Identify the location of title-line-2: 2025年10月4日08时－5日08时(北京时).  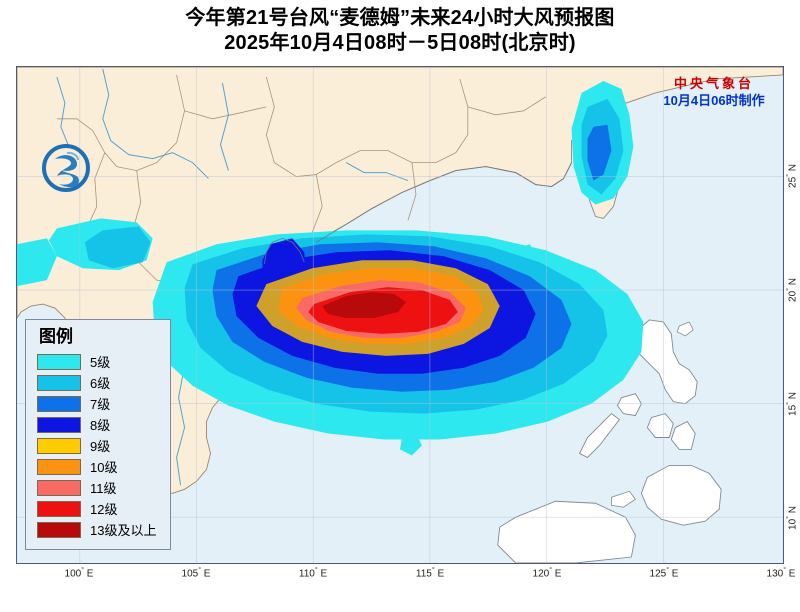
(400, 43).